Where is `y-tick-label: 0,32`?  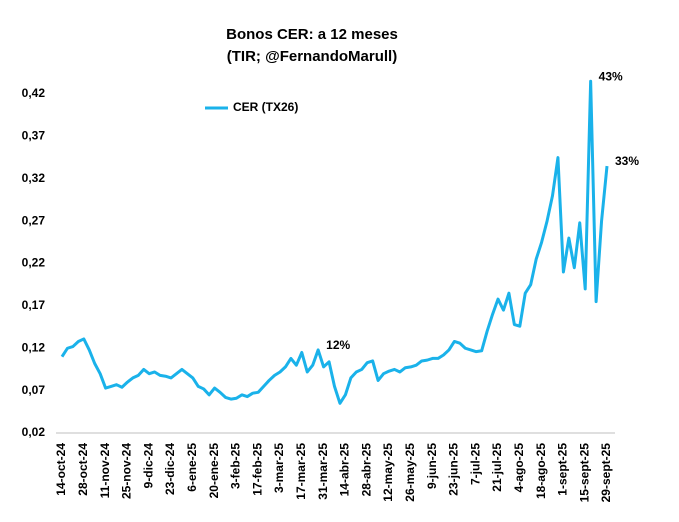 y-tick-label: 0,32 is located at coordinates (34, 178).